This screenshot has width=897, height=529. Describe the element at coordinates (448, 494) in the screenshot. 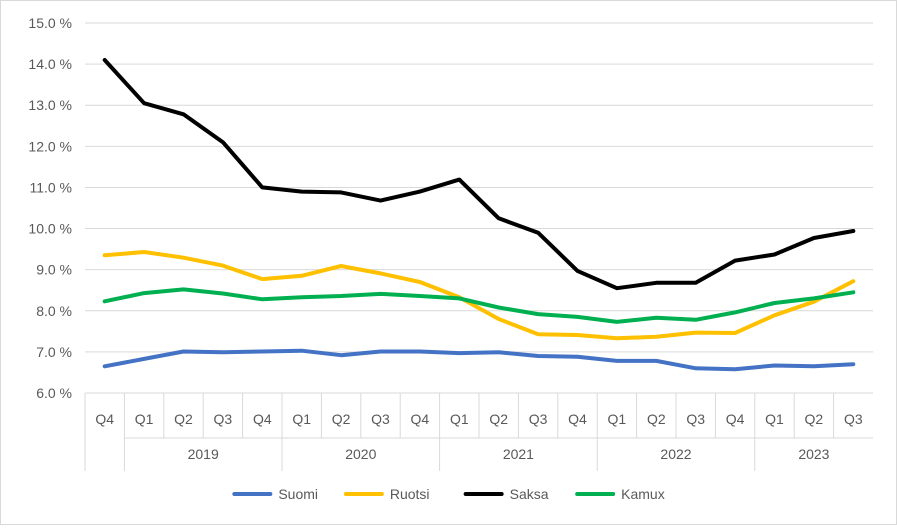

I see `legend: Suomi Ruotsi Saksa Kamux` at that location.